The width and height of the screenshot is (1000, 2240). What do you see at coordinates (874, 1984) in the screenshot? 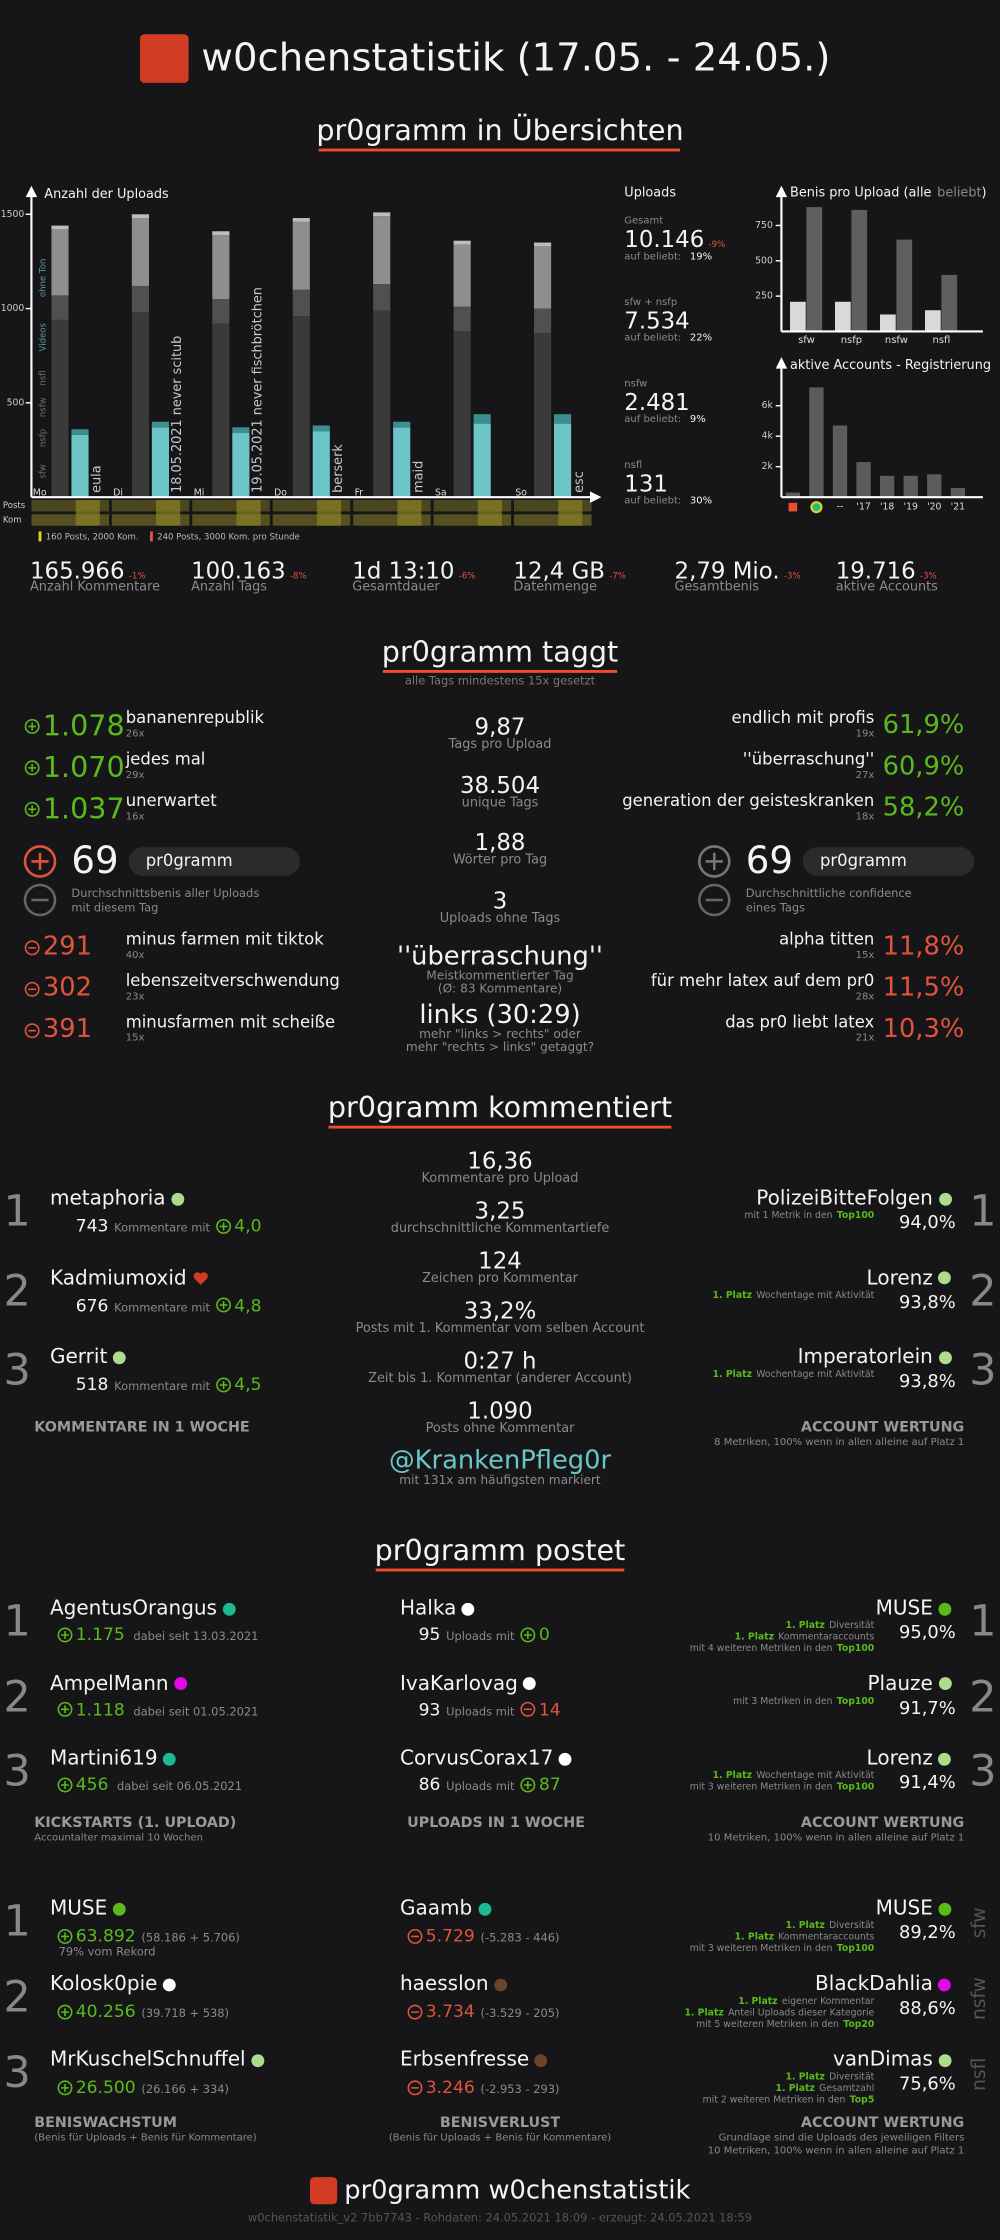
I see `user-name: BlackDahlia` at bounding box center [874, 1984].